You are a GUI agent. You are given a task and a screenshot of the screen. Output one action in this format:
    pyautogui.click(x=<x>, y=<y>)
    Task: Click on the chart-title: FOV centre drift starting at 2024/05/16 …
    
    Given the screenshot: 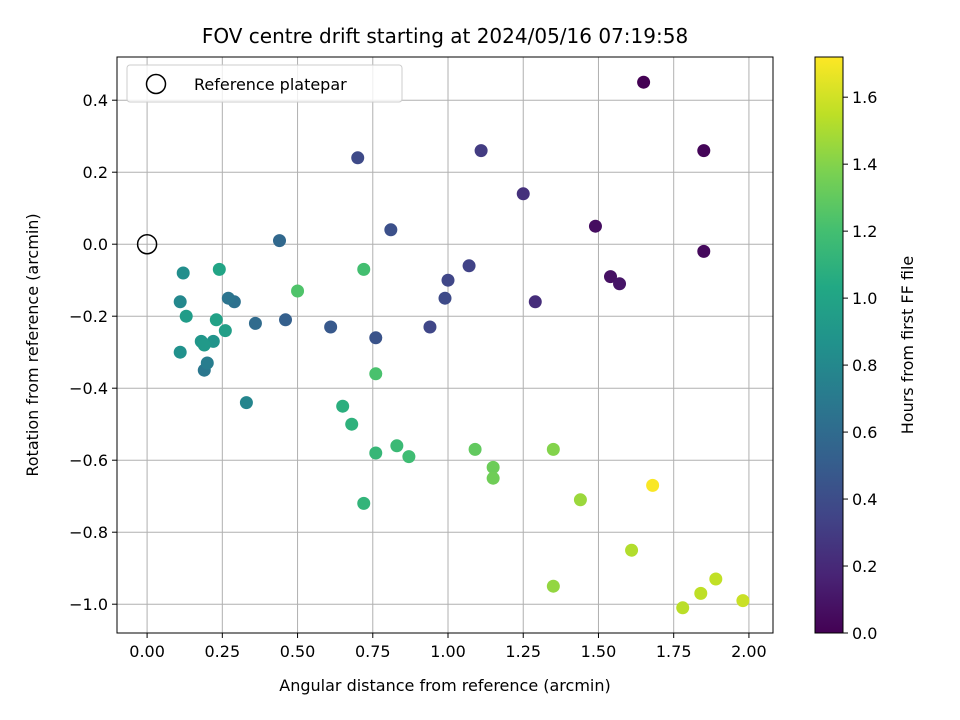 What is the action you would take?
    pyautogui.click(x=445, y=36)
    